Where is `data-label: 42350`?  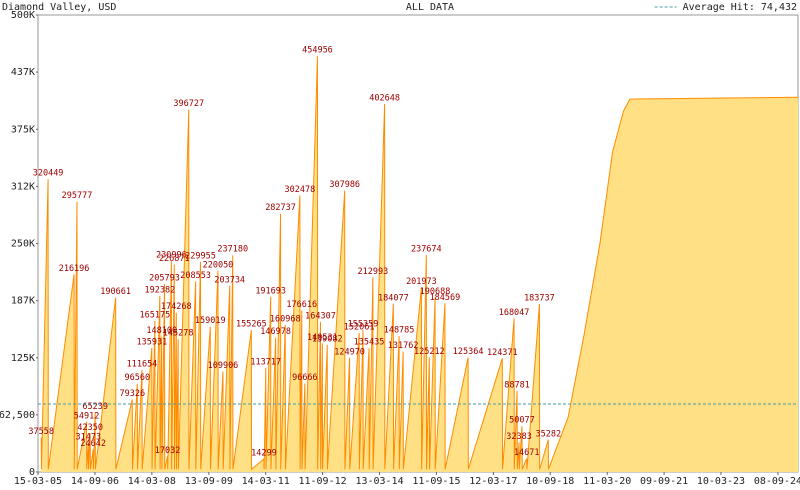 data-label: 42350 is located at coordinates (90, 428).